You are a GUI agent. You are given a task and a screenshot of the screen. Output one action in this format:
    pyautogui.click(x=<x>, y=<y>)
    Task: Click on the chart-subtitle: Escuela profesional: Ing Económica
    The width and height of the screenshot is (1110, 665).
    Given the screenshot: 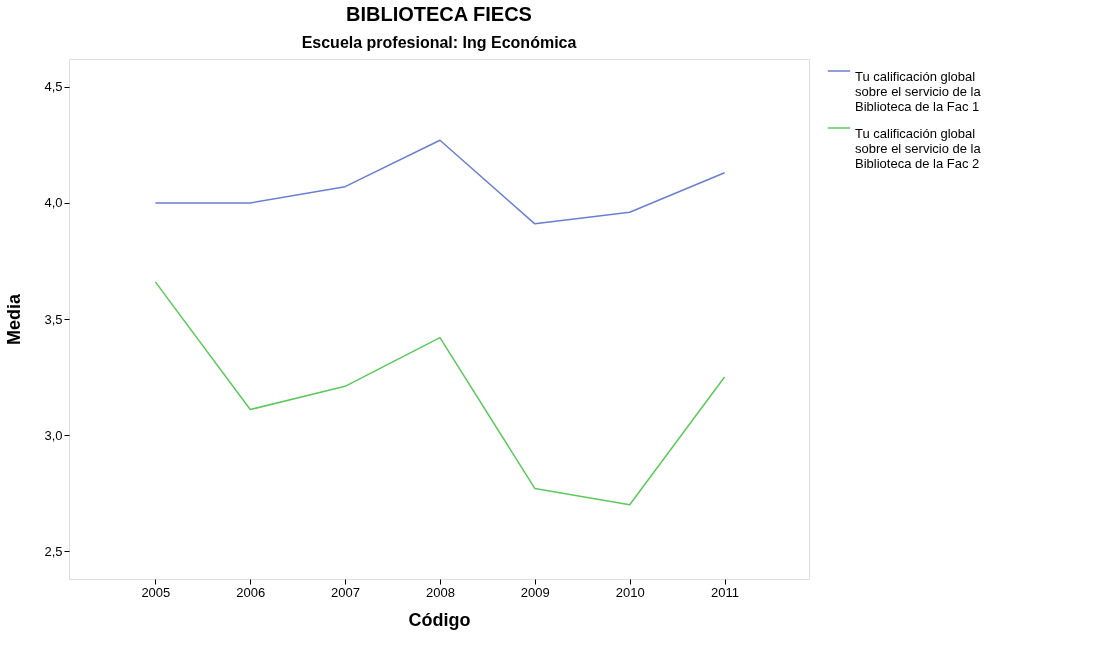 What is the action you would take?
    pyautogui.click(x=439, y=42)
    